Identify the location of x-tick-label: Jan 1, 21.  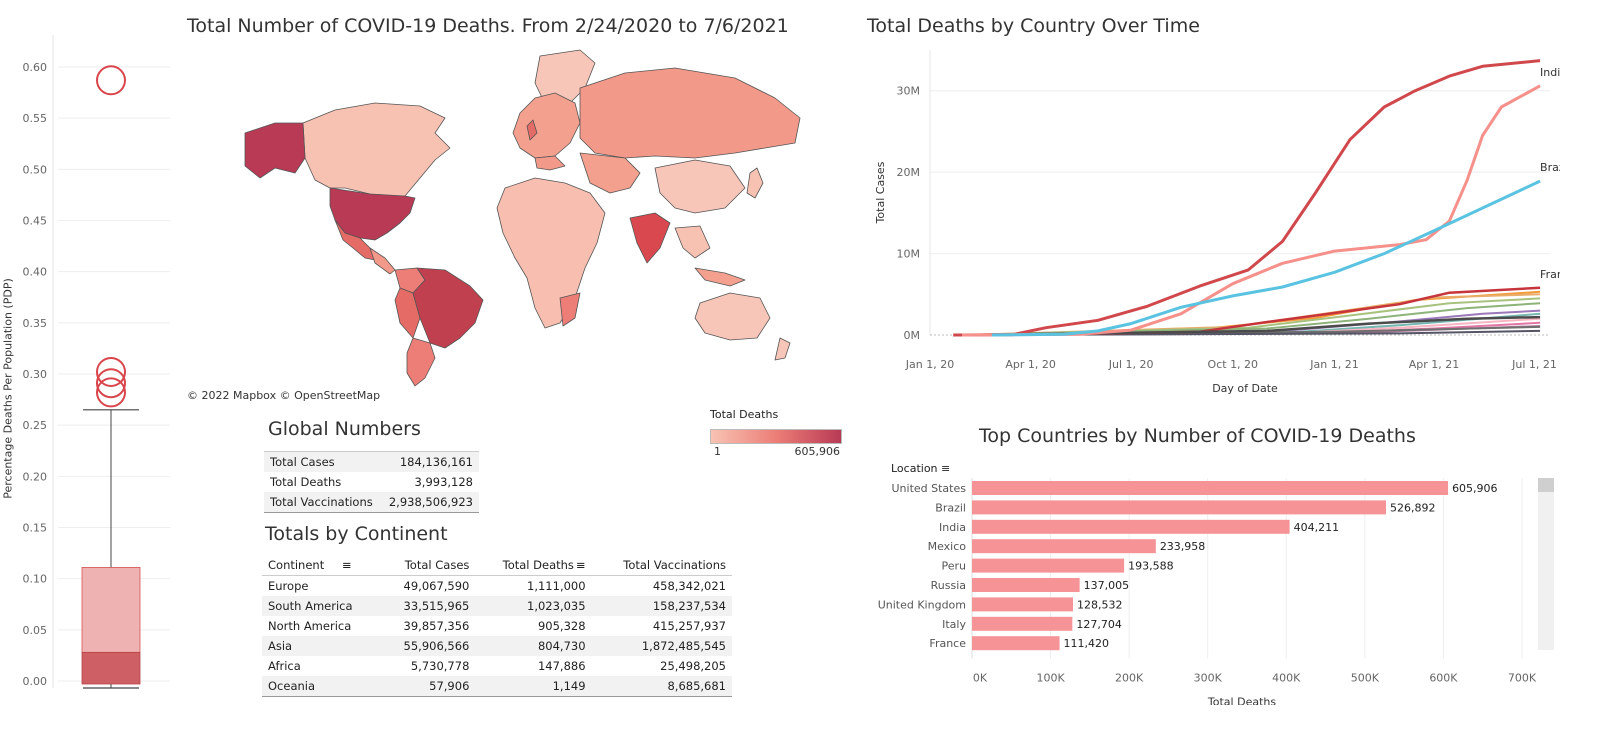
(1333, 364).